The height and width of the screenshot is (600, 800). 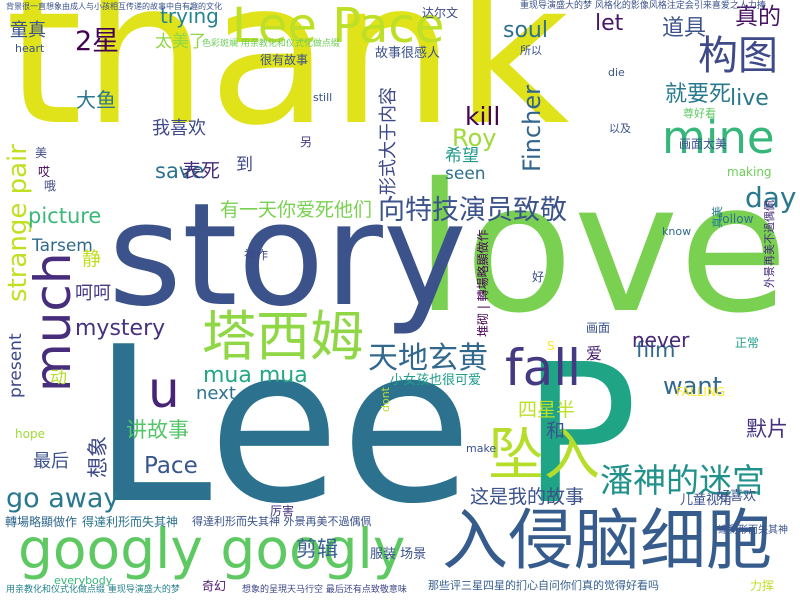 I want to click on word-outdoor-vertical: 外景再美不過偶佩, so click(x=769, y=244).